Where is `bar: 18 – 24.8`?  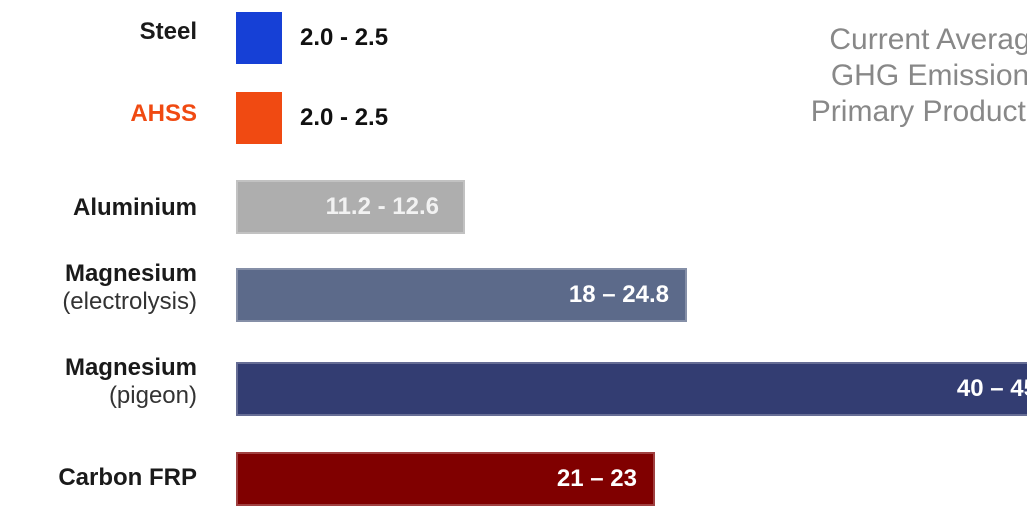
bar: 18 – 24.8 is located at coordinates (461, 295).